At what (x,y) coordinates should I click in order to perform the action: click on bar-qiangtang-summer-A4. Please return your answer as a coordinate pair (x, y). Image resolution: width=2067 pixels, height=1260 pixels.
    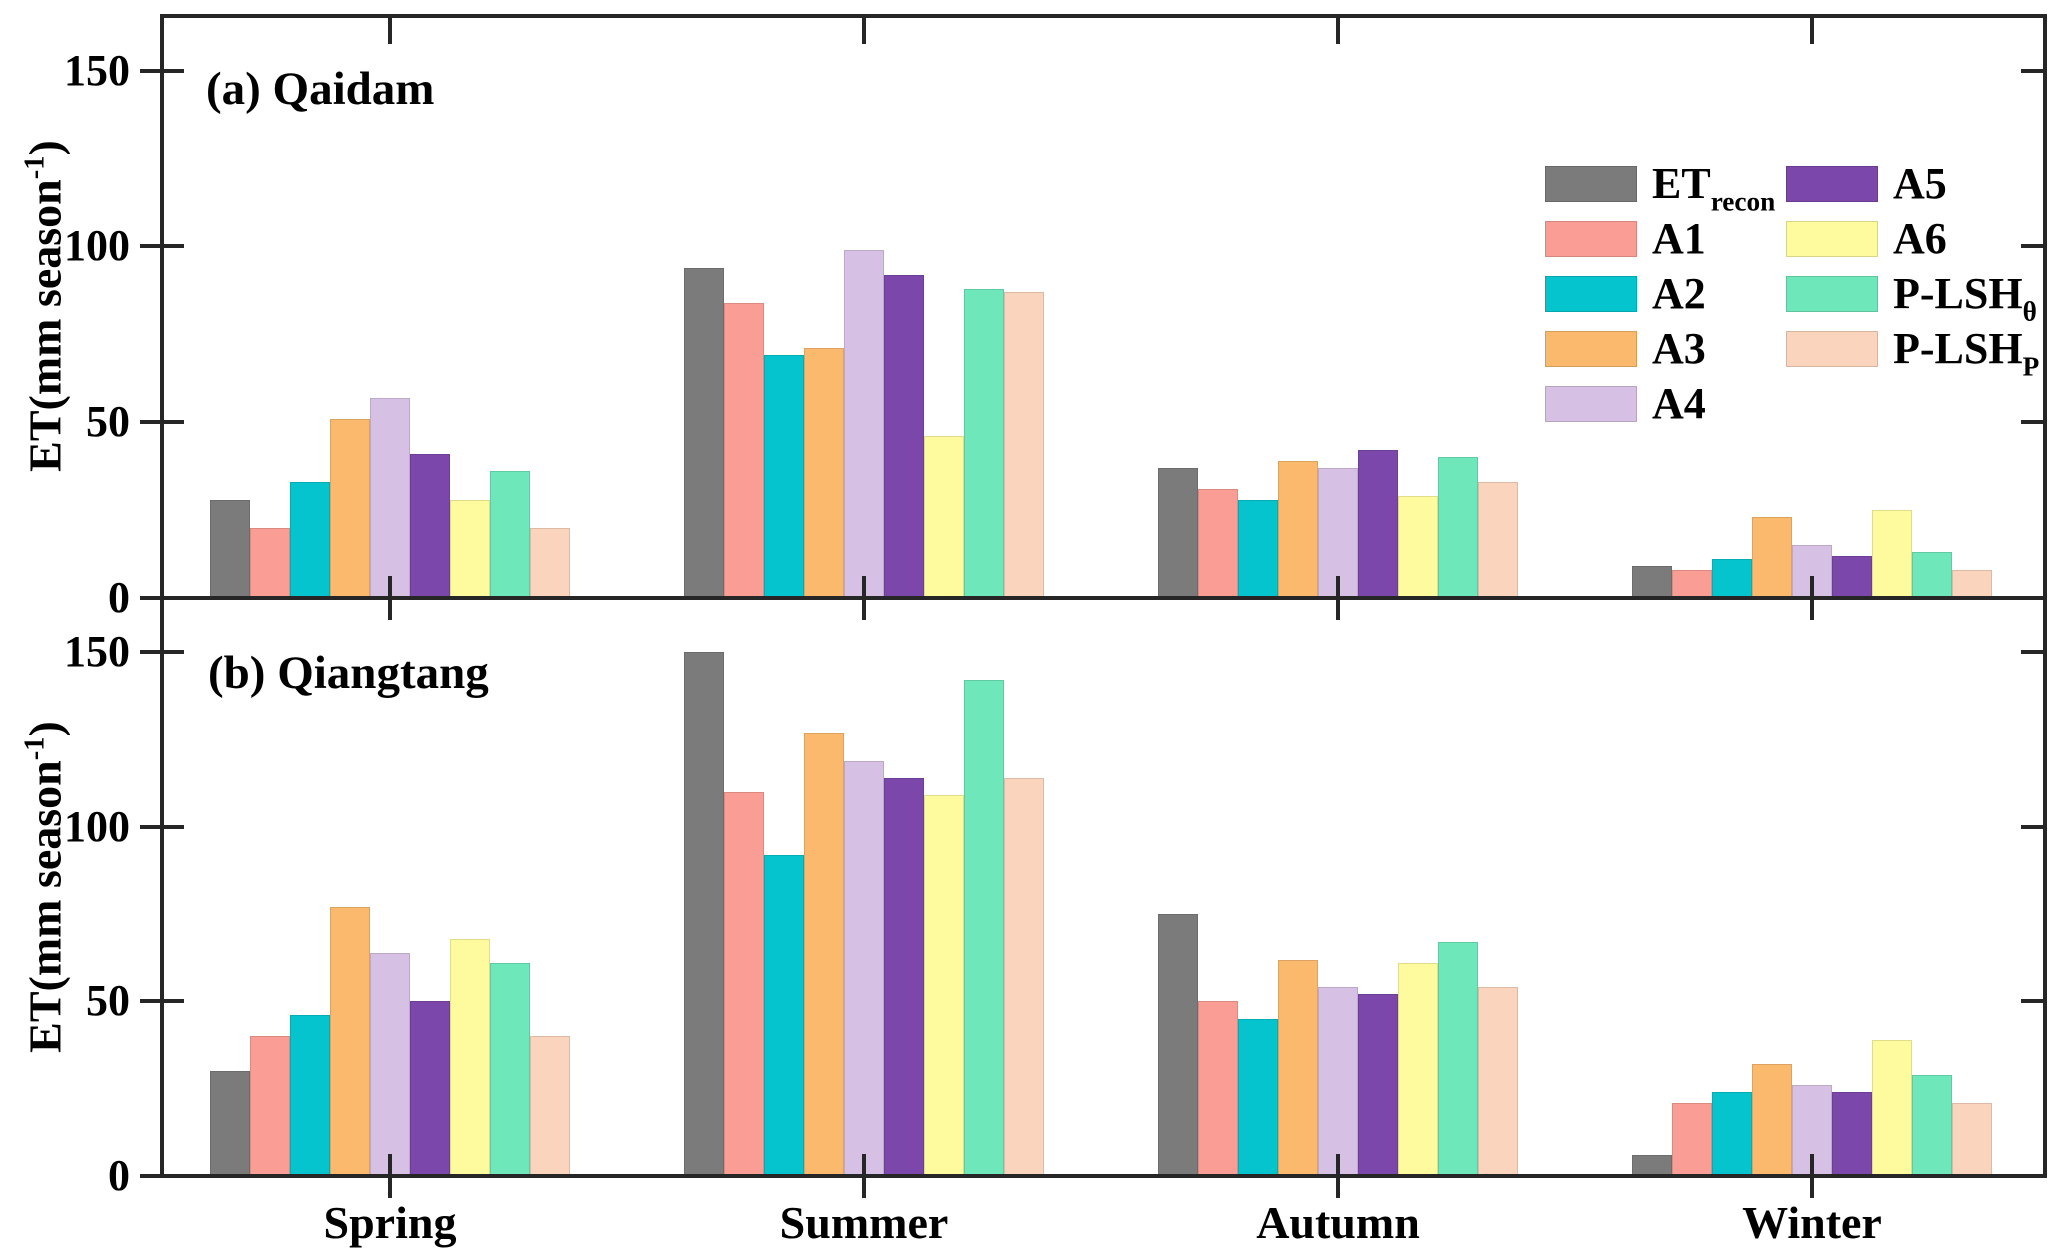
    Looking at the image, I should click on (864, 968).